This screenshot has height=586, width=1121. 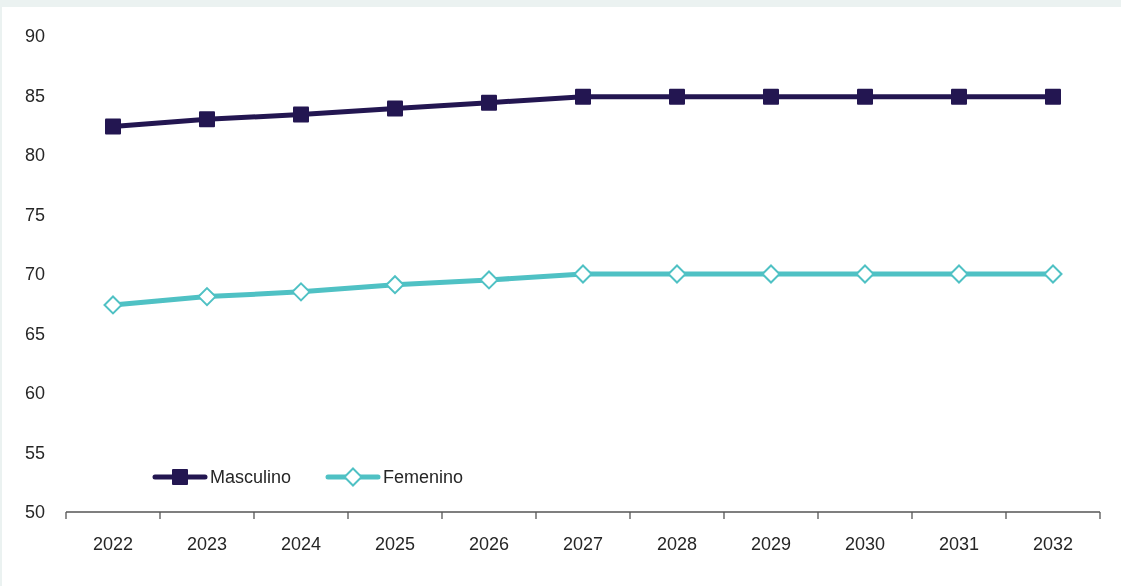 I want to click on legend-label: Femenino, so click(x=423, y=477).